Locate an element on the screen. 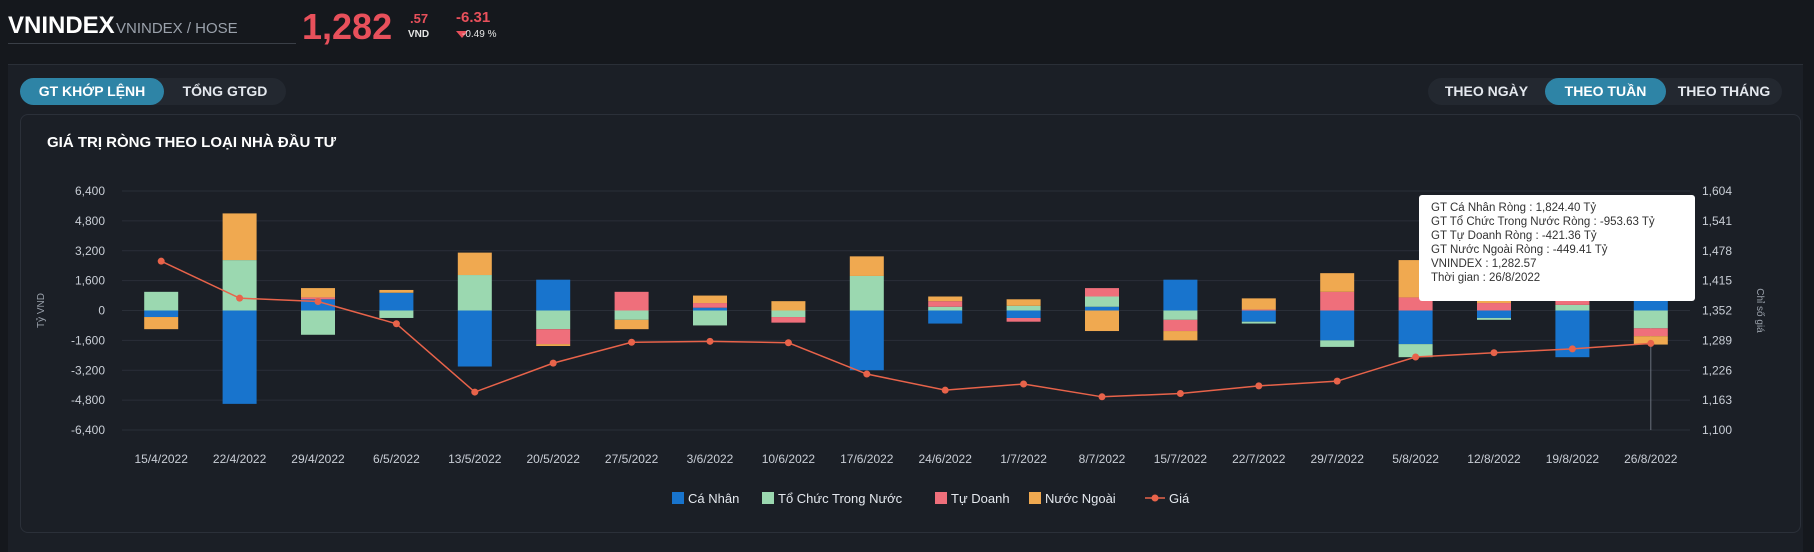 This screenshot has width=1814, height=552. price-change: -6.31 is located at coordinates (473, 17).